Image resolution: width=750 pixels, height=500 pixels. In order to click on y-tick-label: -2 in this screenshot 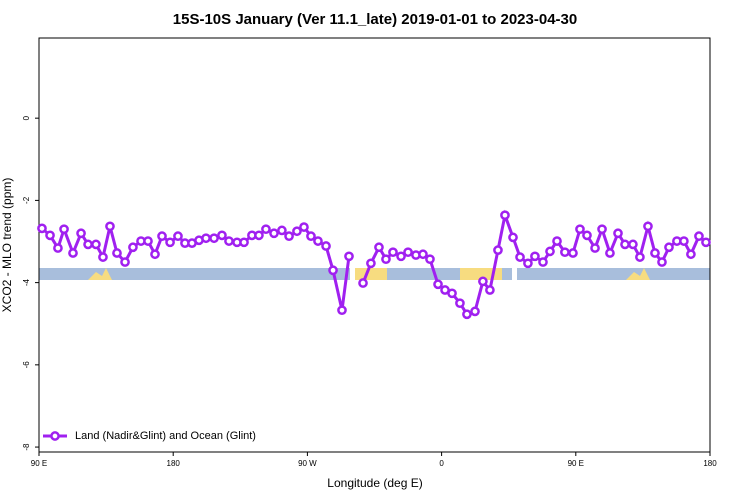, I will do `click(26, 200)`.